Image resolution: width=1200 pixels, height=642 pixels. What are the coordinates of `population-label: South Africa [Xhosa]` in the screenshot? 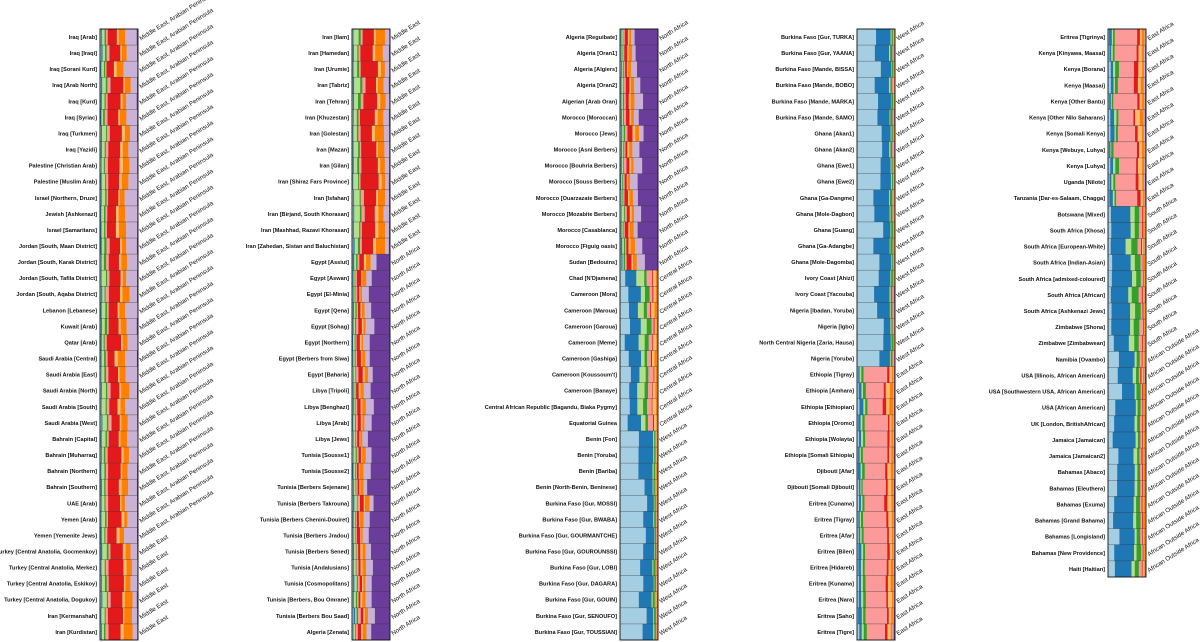 It's located at (1077, 231).